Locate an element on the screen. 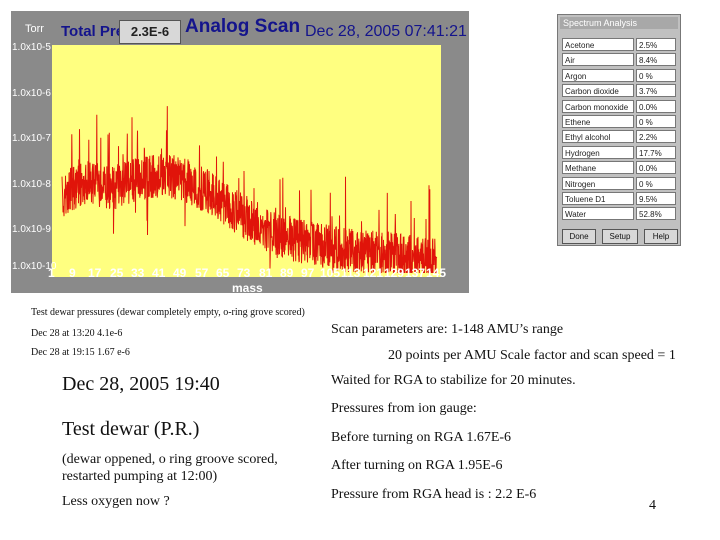 This screenshot has width=720, height=540. y-tick-label: 1.0x10-9 is located at coordinates (31, 229).